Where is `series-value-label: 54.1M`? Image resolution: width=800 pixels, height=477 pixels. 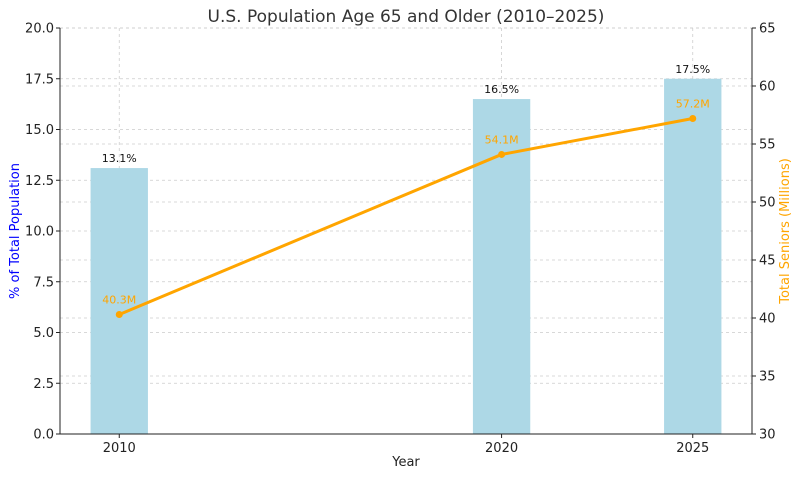
series-value-label: 54.1M is located at coordinates (502, 139).